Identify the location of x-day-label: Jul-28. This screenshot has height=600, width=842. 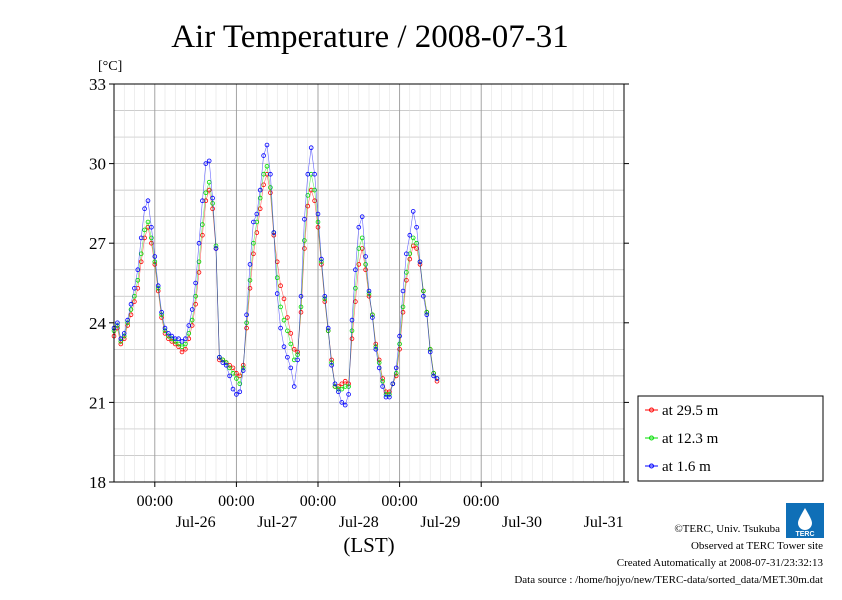
(359, 522).